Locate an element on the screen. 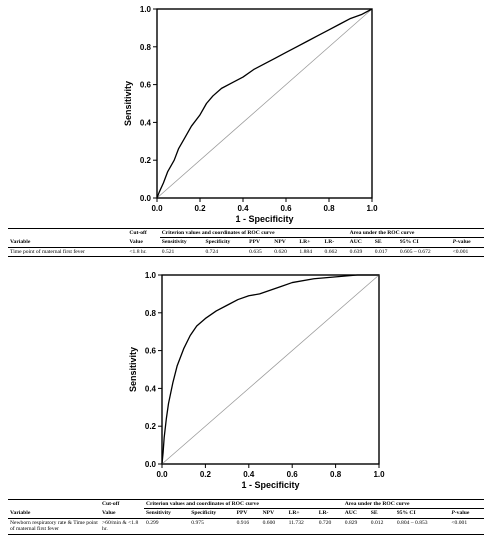  variable-cell: Time point of maternal first fever is located at coordinates (68, 252).